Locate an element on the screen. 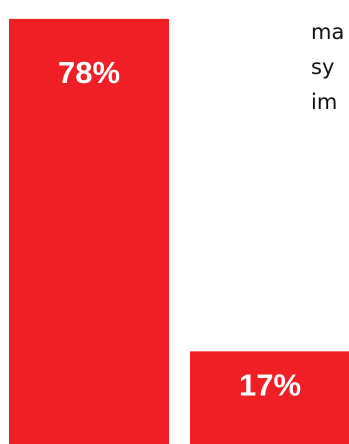 This screenshot has width=349, height=444. side-text-block: ma sy im is located at coordinates (327, 67).